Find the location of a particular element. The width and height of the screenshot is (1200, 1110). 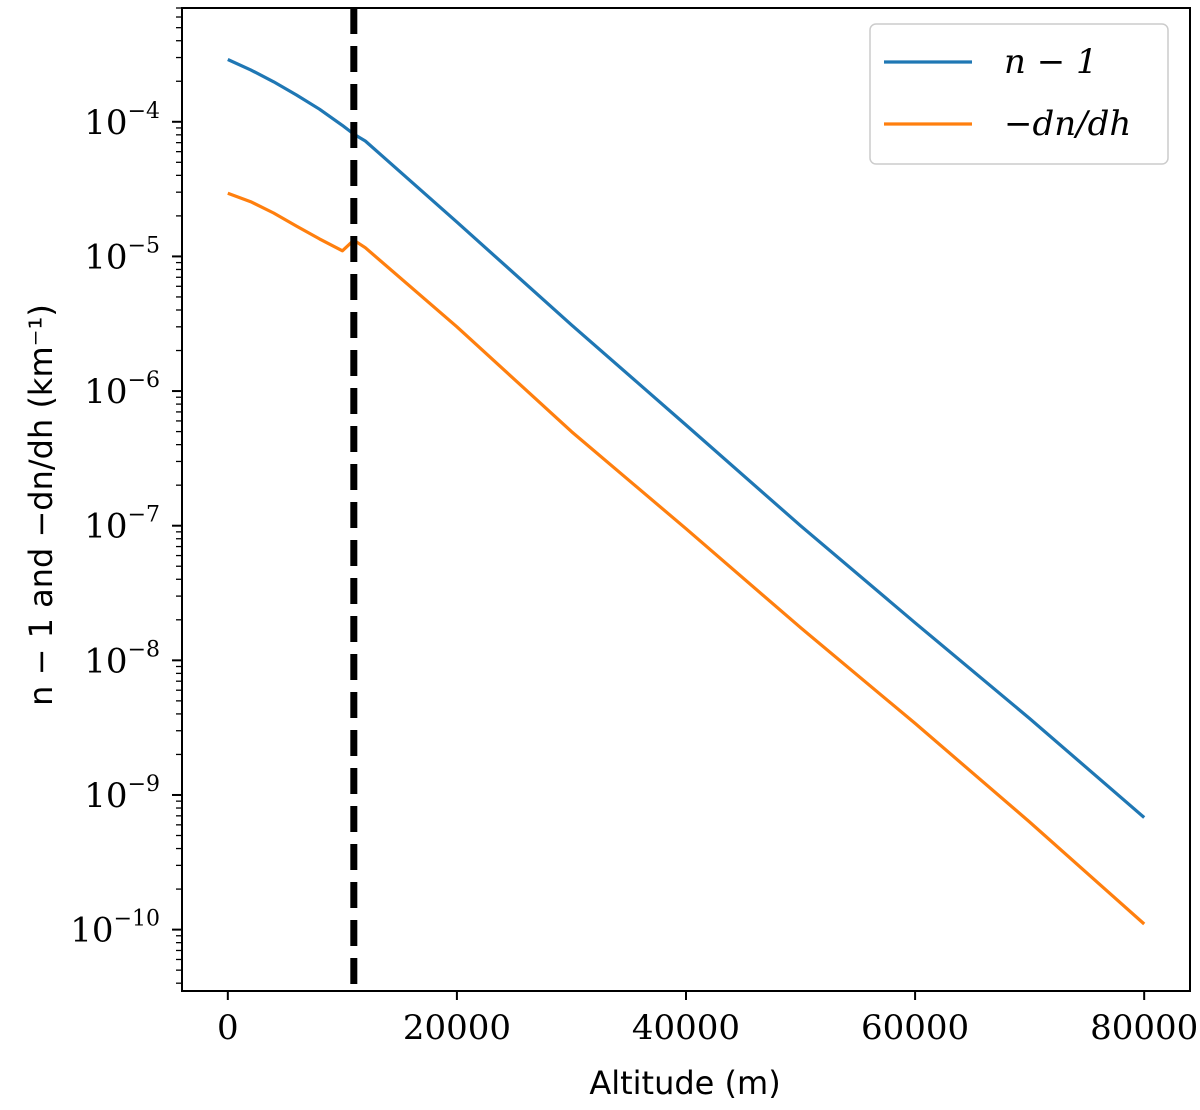

y-tick-label: 10⁻¹⁰ is located at coordinates (115, 929).